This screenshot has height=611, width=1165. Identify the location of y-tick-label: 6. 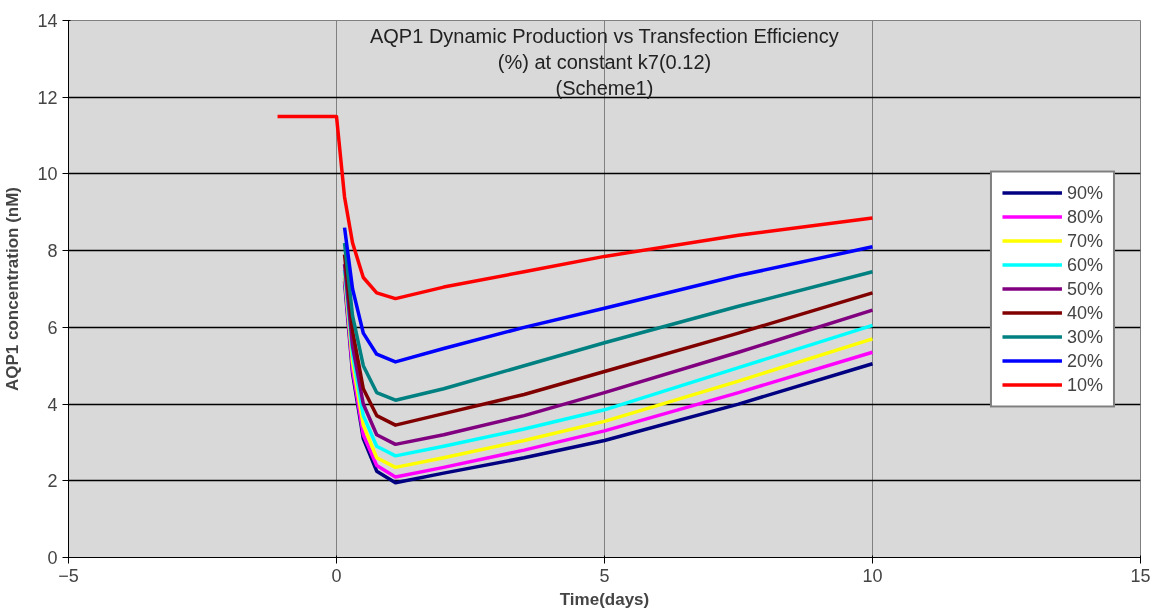
(52, 327).